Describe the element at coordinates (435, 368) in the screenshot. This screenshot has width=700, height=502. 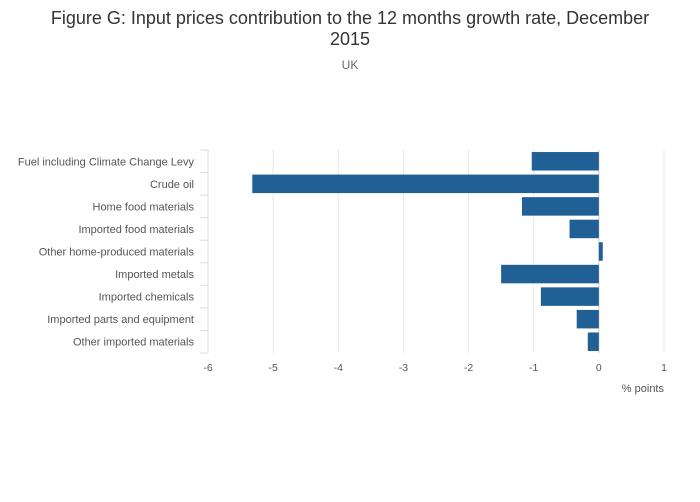
I see `x-tick-labels: -6 -5 -4 -3 -2 -1 0 1` at that location.